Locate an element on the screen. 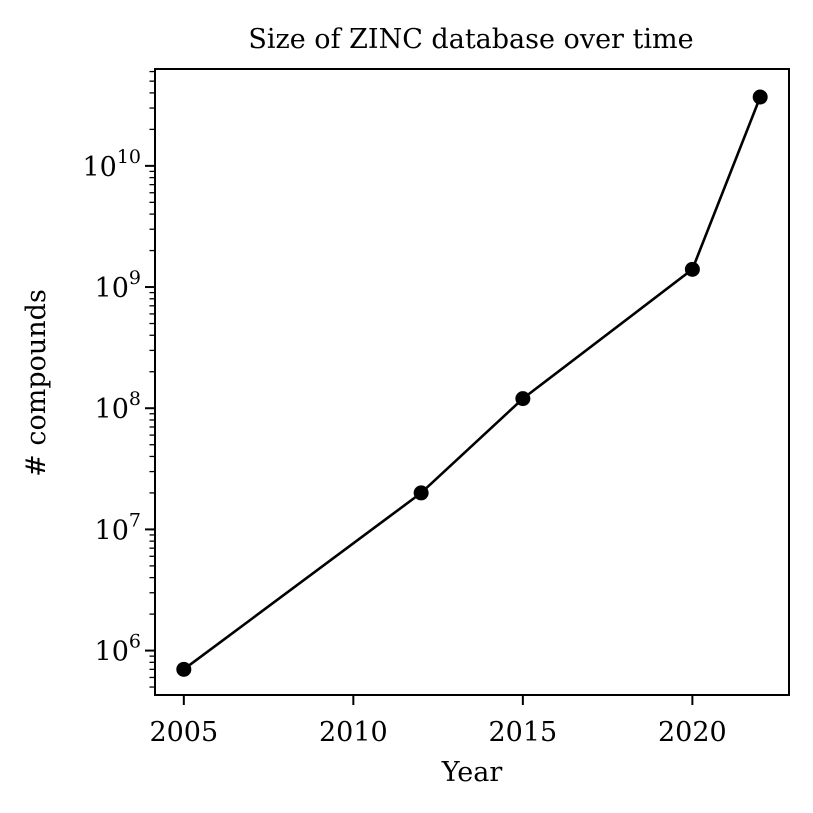  chart-title: Size of ZINC database over time is located at coordinates (470, 39).